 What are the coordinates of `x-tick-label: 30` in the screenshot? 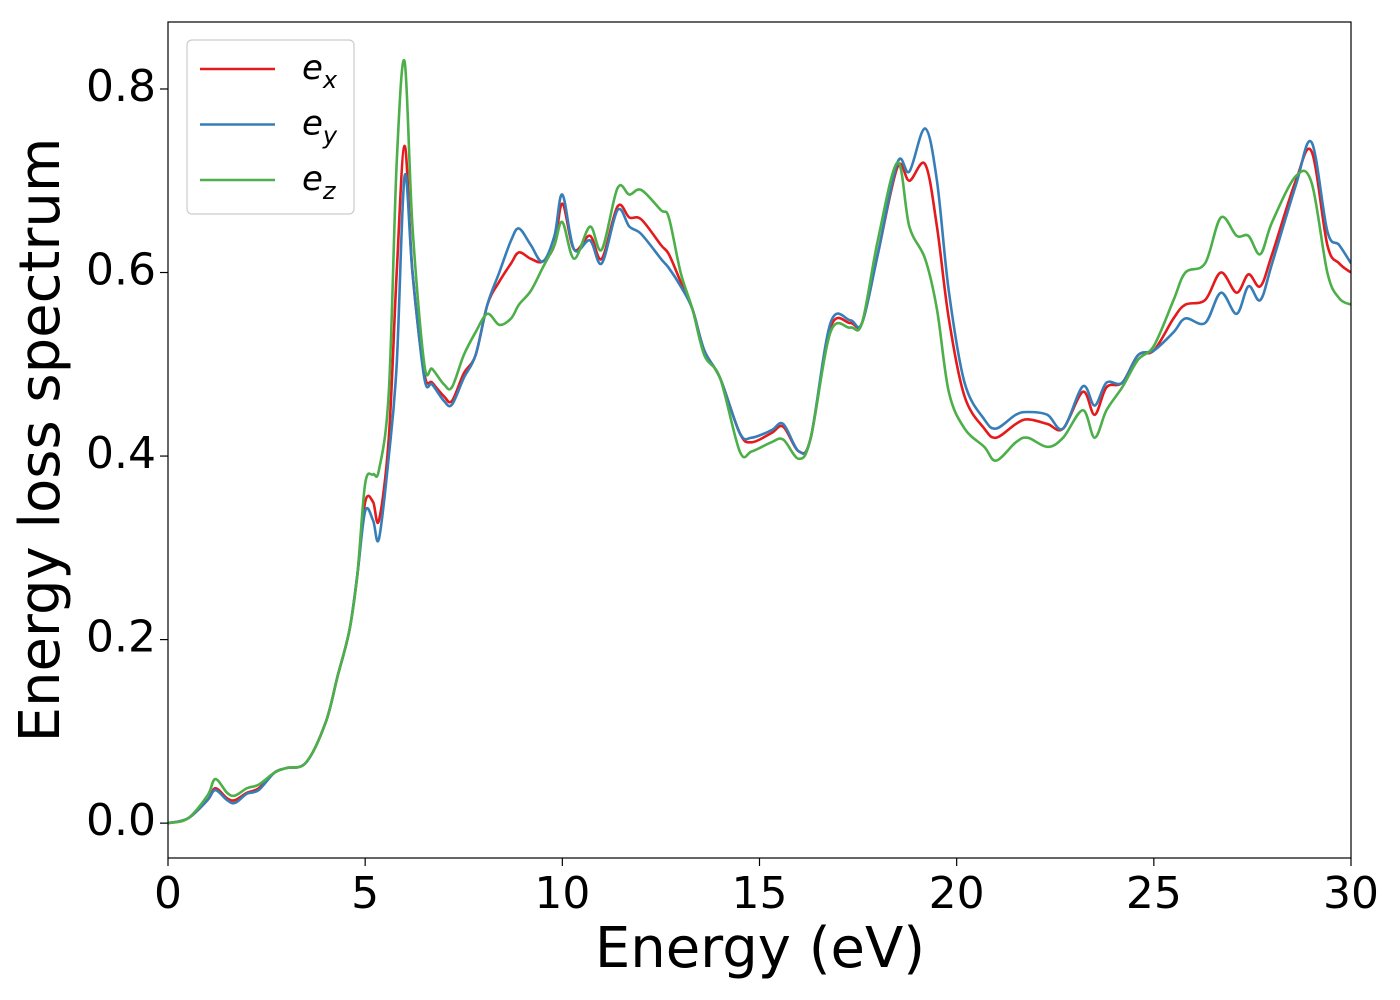 It's located at (1351, 893).